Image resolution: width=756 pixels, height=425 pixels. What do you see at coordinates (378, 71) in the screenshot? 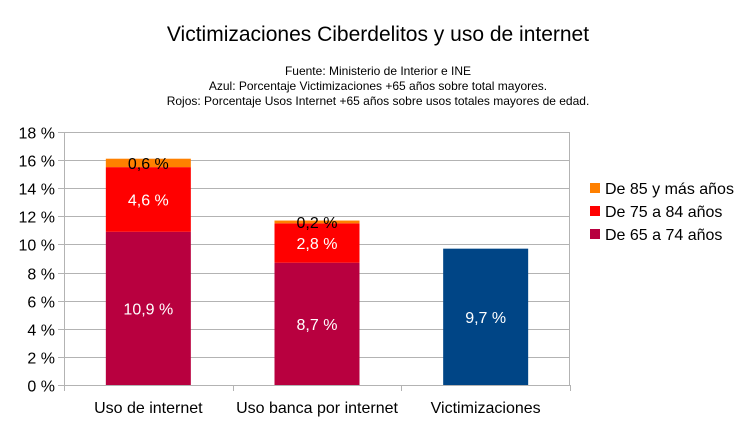
I see `chart-subtitle-line-1: Fuente: Ministerio de Interior e INE` at bounding box center [378, 71].